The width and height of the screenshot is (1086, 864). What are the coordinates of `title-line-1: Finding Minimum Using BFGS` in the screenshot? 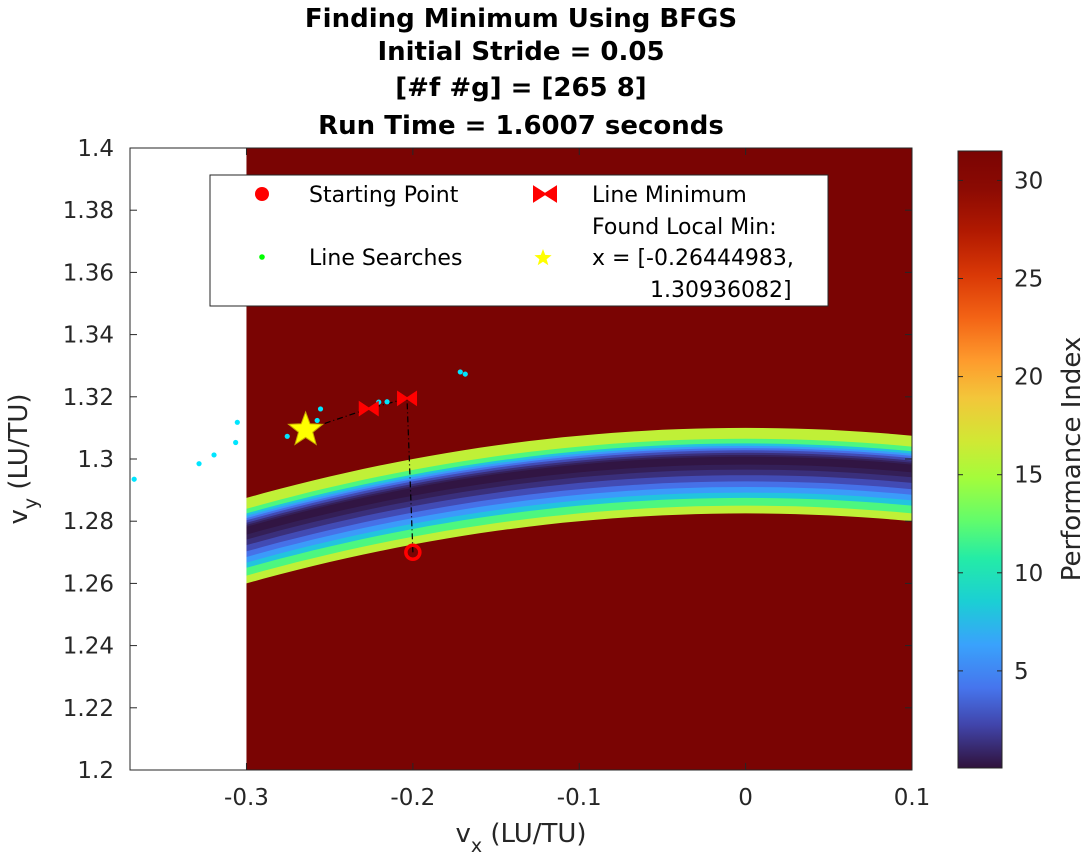 It's located at (521, 19).